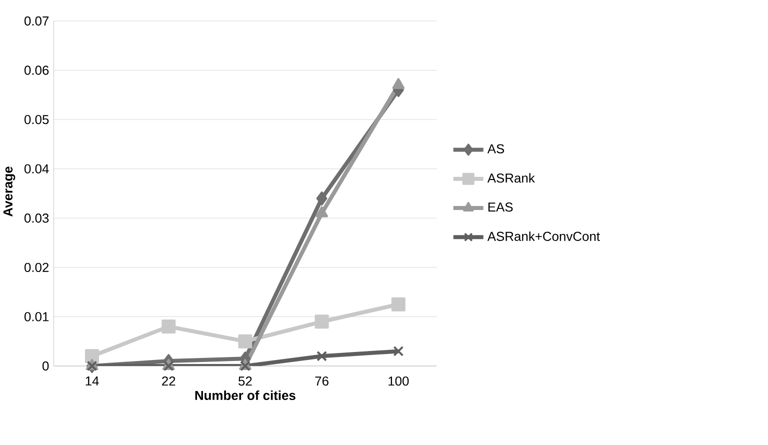 The width and height of the screenshot is (768, 445). Describe the element at coordinates (543, 236) in the screenshot. I see `legend-label: ASRank+ConvCont` at that location.